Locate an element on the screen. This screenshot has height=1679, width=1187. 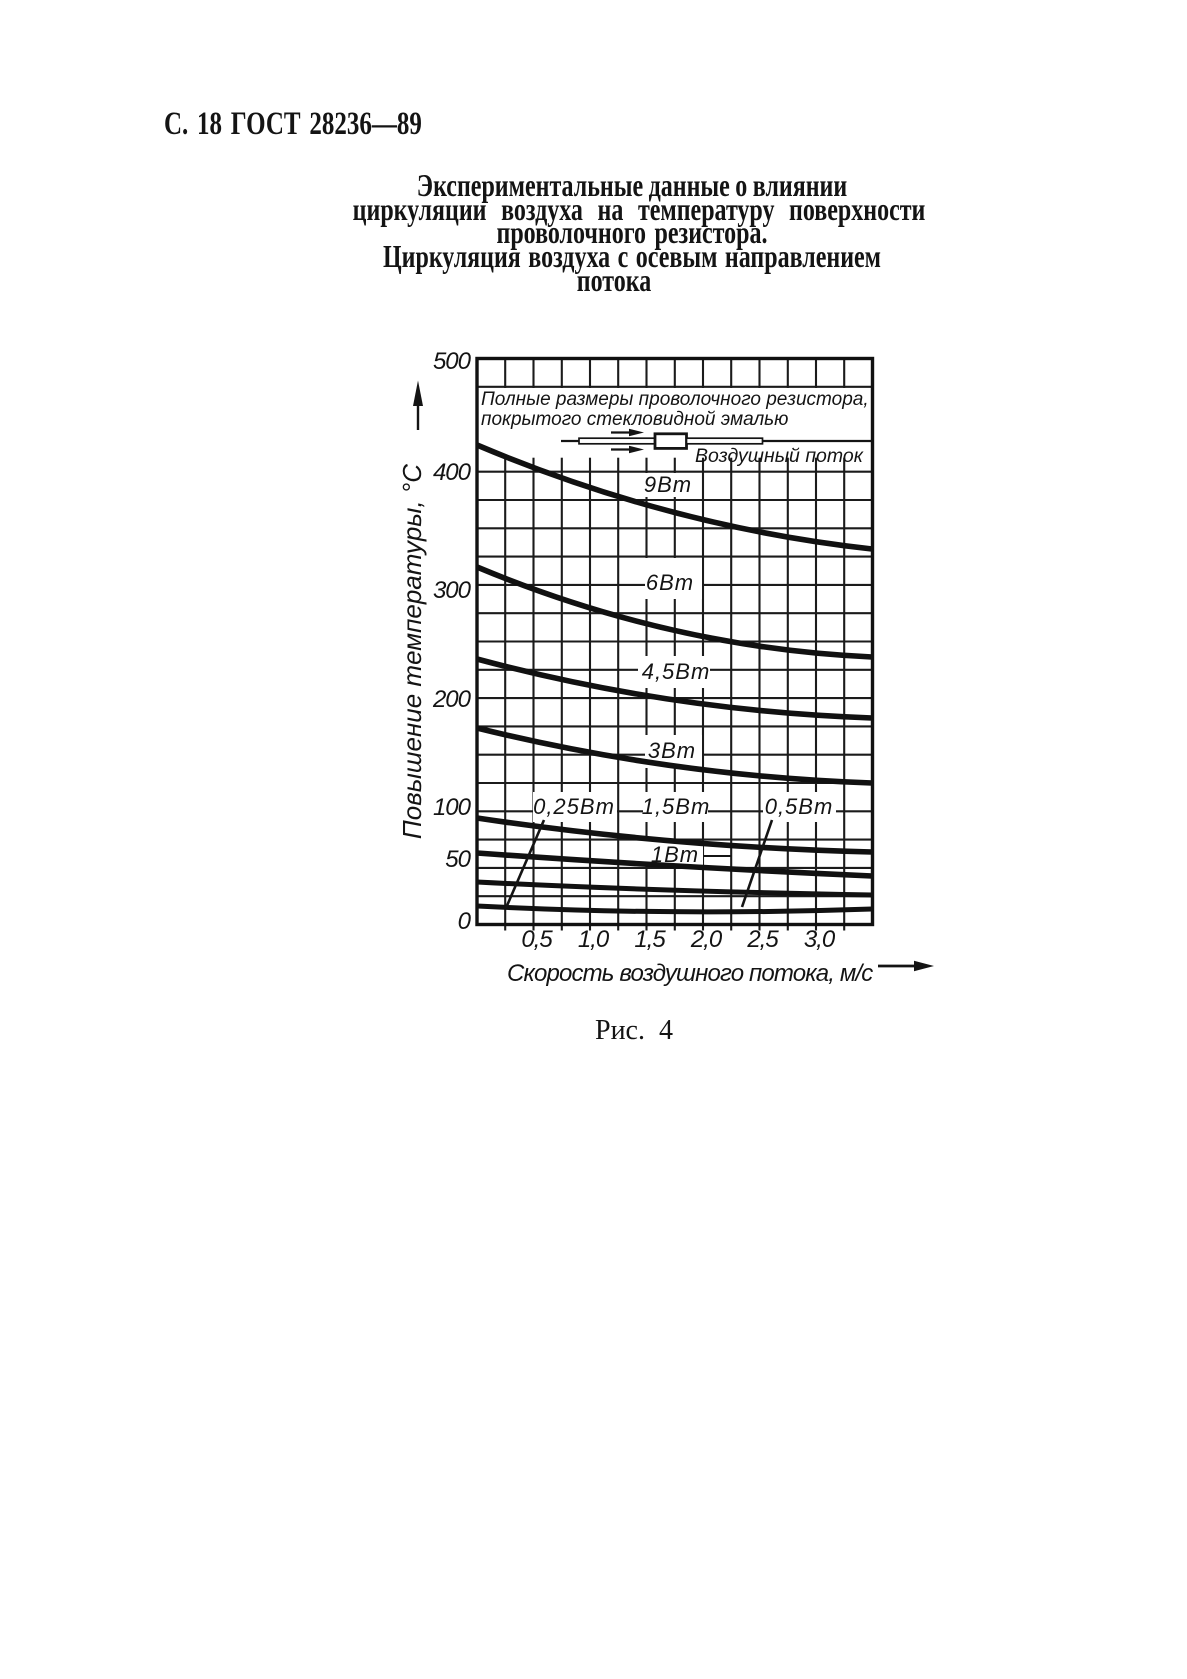
svg-text: 4,5Вт is located at coordinates (676, 671).